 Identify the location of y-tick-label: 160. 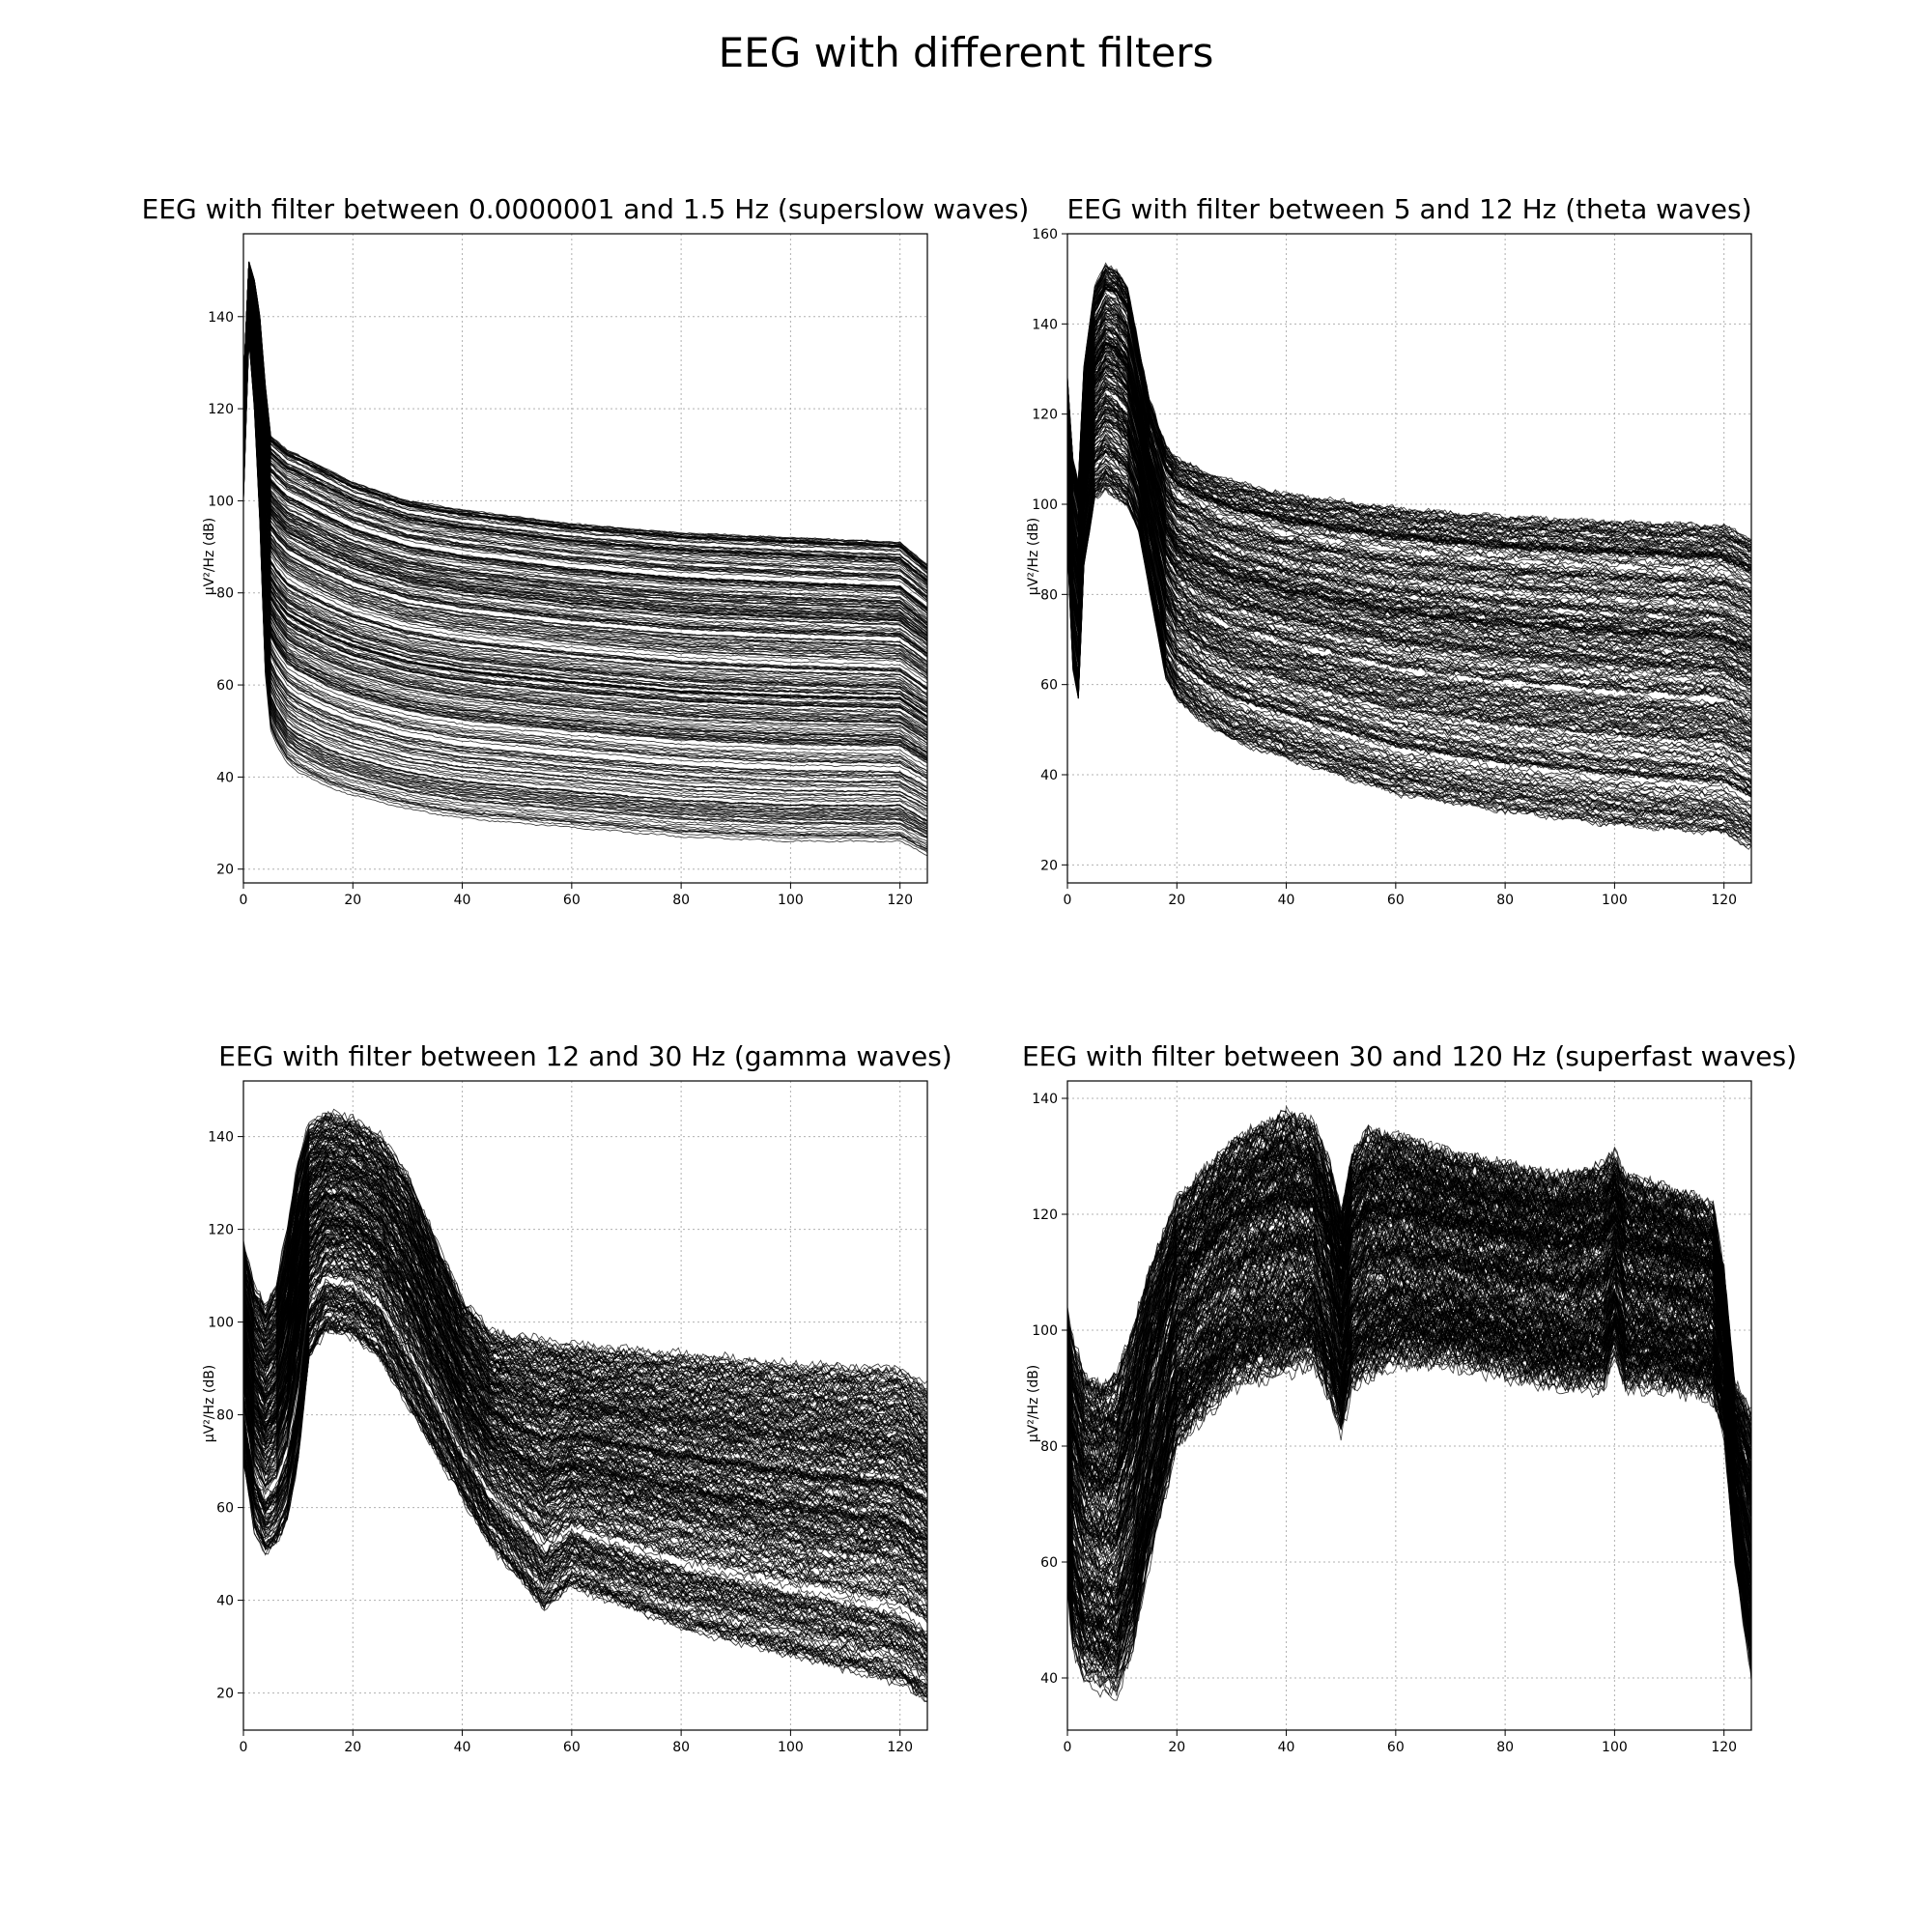
(1045, 234).